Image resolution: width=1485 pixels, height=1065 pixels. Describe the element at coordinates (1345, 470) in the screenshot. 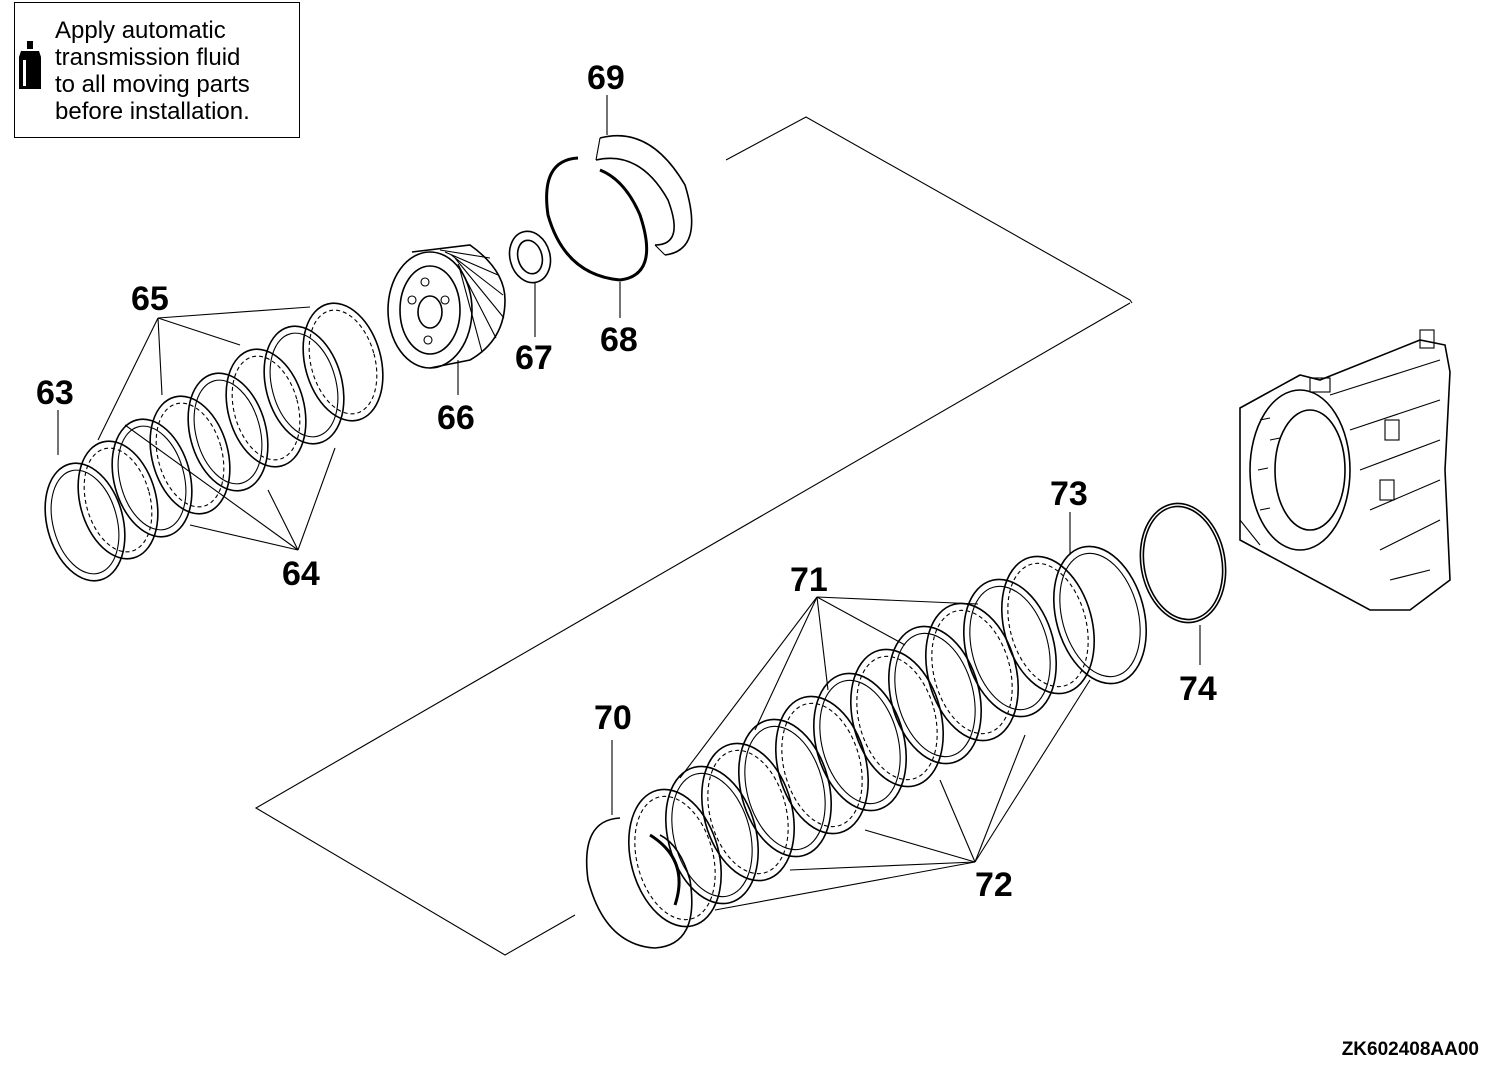

I see `transmission-case` at that location.